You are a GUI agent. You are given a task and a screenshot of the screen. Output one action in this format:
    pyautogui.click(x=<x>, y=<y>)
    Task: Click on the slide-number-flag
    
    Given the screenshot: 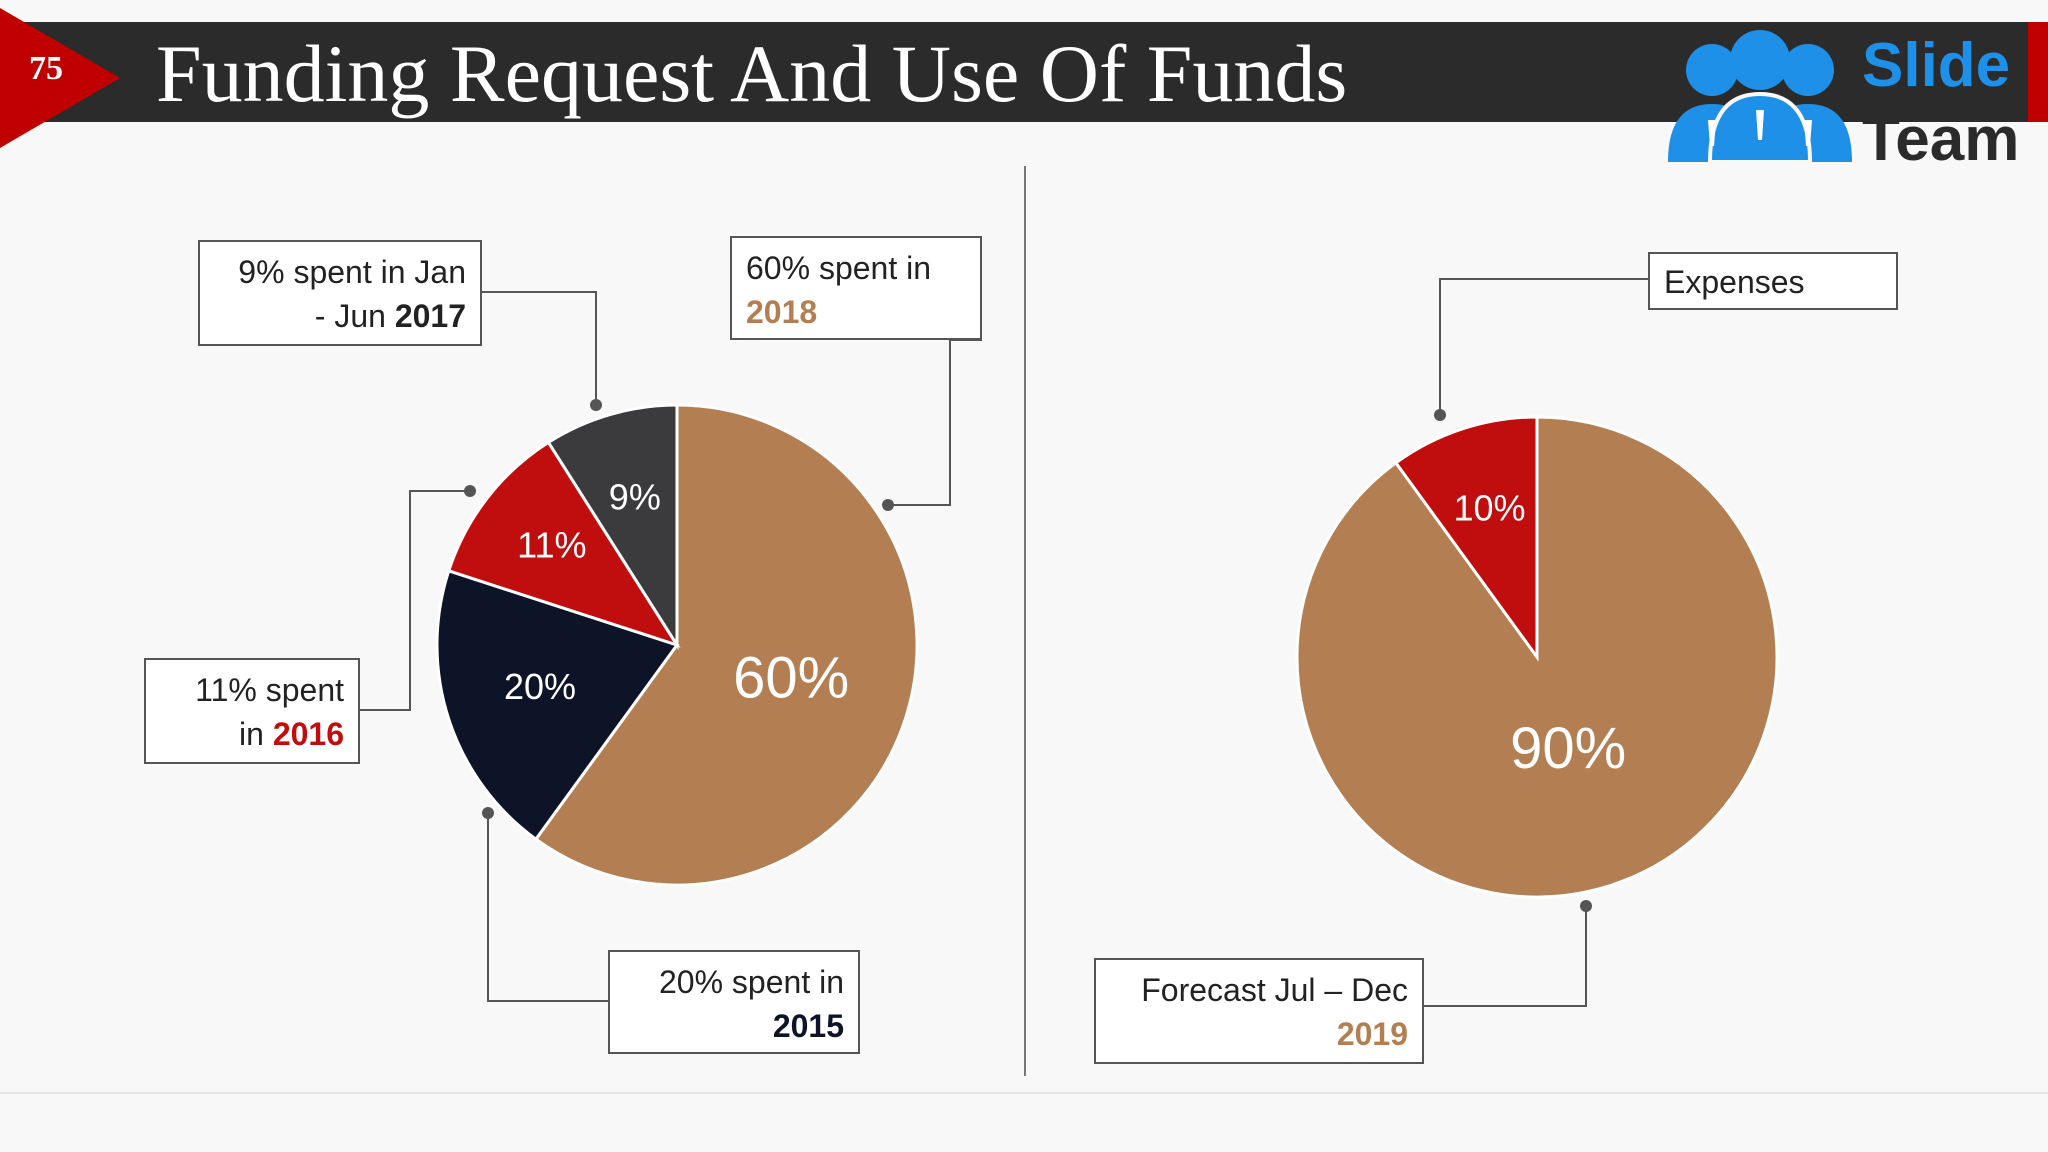 What is the action you would take?
    pyautogui.click(x=60, y=78)
    